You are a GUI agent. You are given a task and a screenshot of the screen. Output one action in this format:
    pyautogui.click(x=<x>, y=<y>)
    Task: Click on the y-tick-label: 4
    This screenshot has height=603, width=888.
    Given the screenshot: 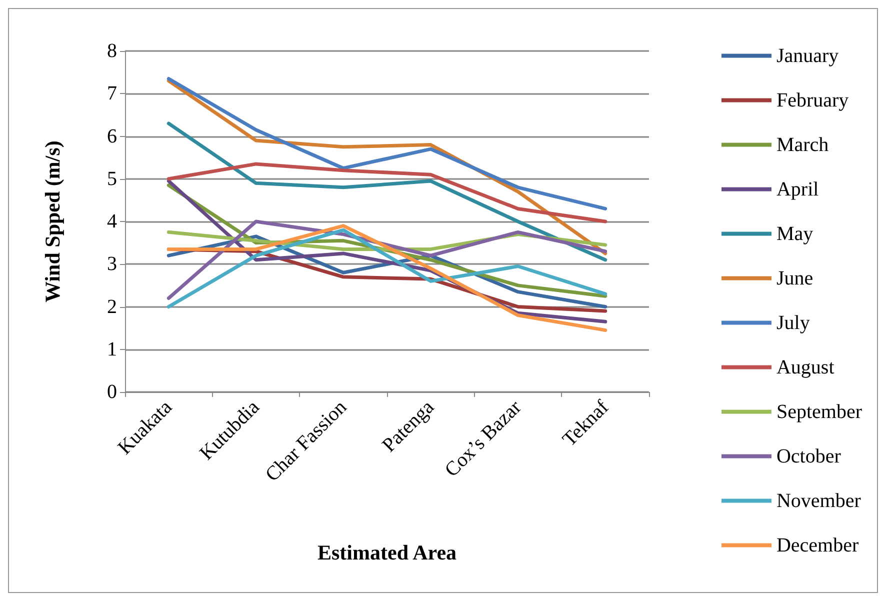 What is the action you would take?
    pyautogui.click(x=112, y=221)
    